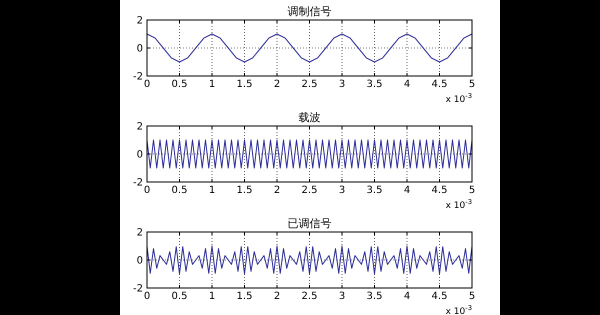 The width and height of the screenshot is (600, 315). Describe the element at coordinates (310, 223) in the screenshot. I see `chart-title: 已调信号` at that location.